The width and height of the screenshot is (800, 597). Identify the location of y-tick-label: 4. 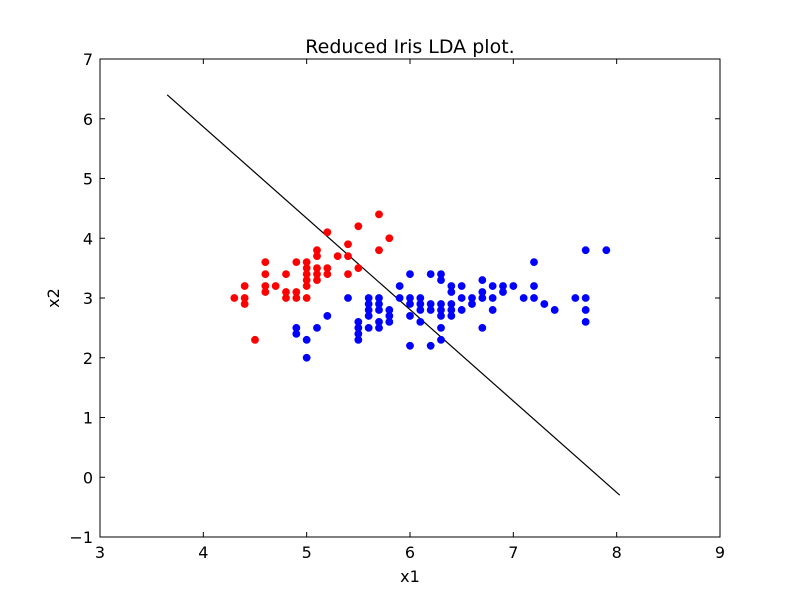
(88, 238).